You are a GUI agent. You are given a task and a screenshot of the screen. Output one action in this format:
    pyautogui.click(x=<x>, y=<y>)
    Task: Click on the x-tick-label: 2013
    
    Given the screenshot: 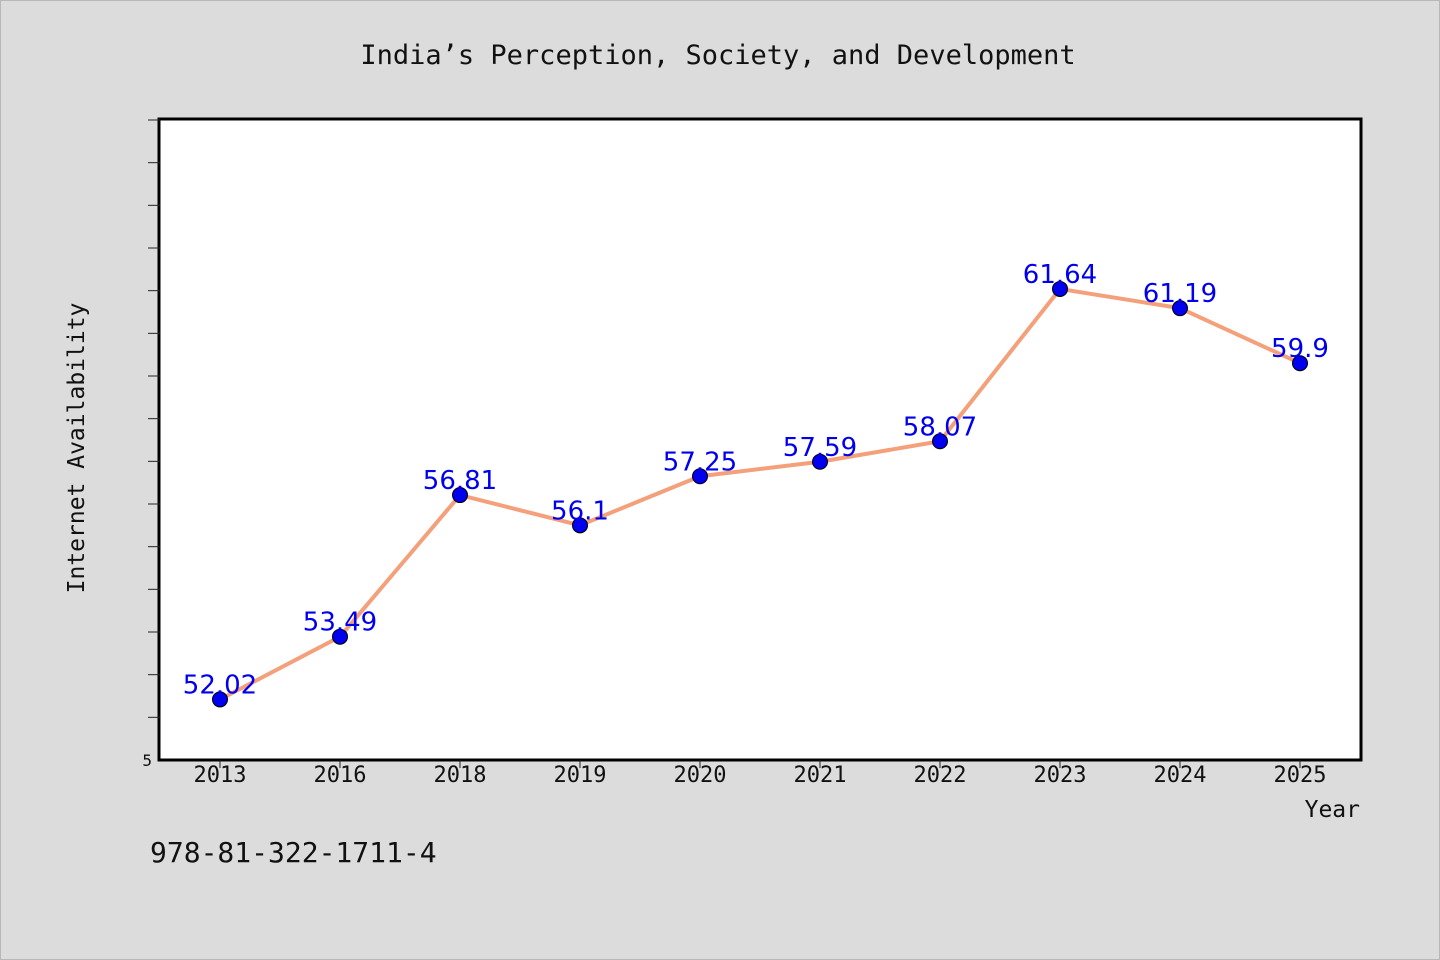 What is the action you would take?
    pyautogui.click(x=220, y=775)
    